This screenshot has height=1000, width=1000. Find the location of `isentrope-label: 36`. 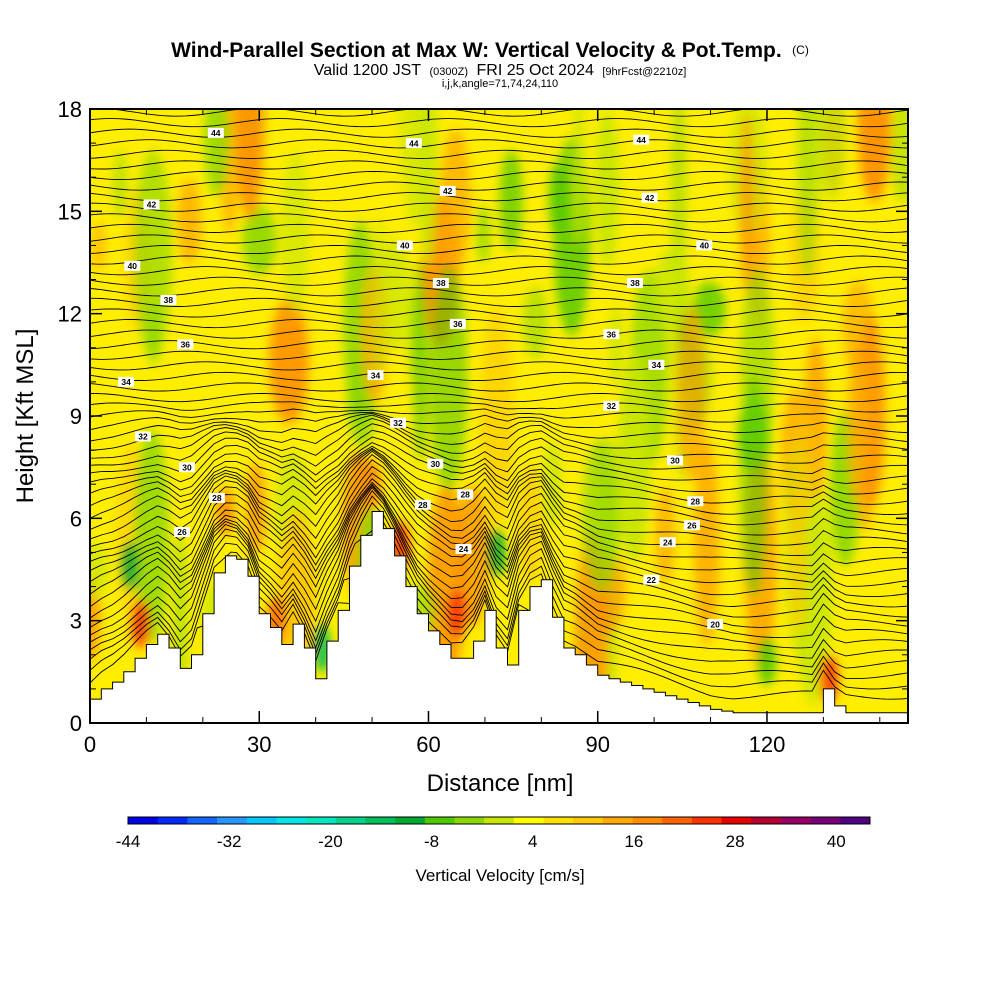

isentrope-label: 36 is located at coordinates (611, 334).